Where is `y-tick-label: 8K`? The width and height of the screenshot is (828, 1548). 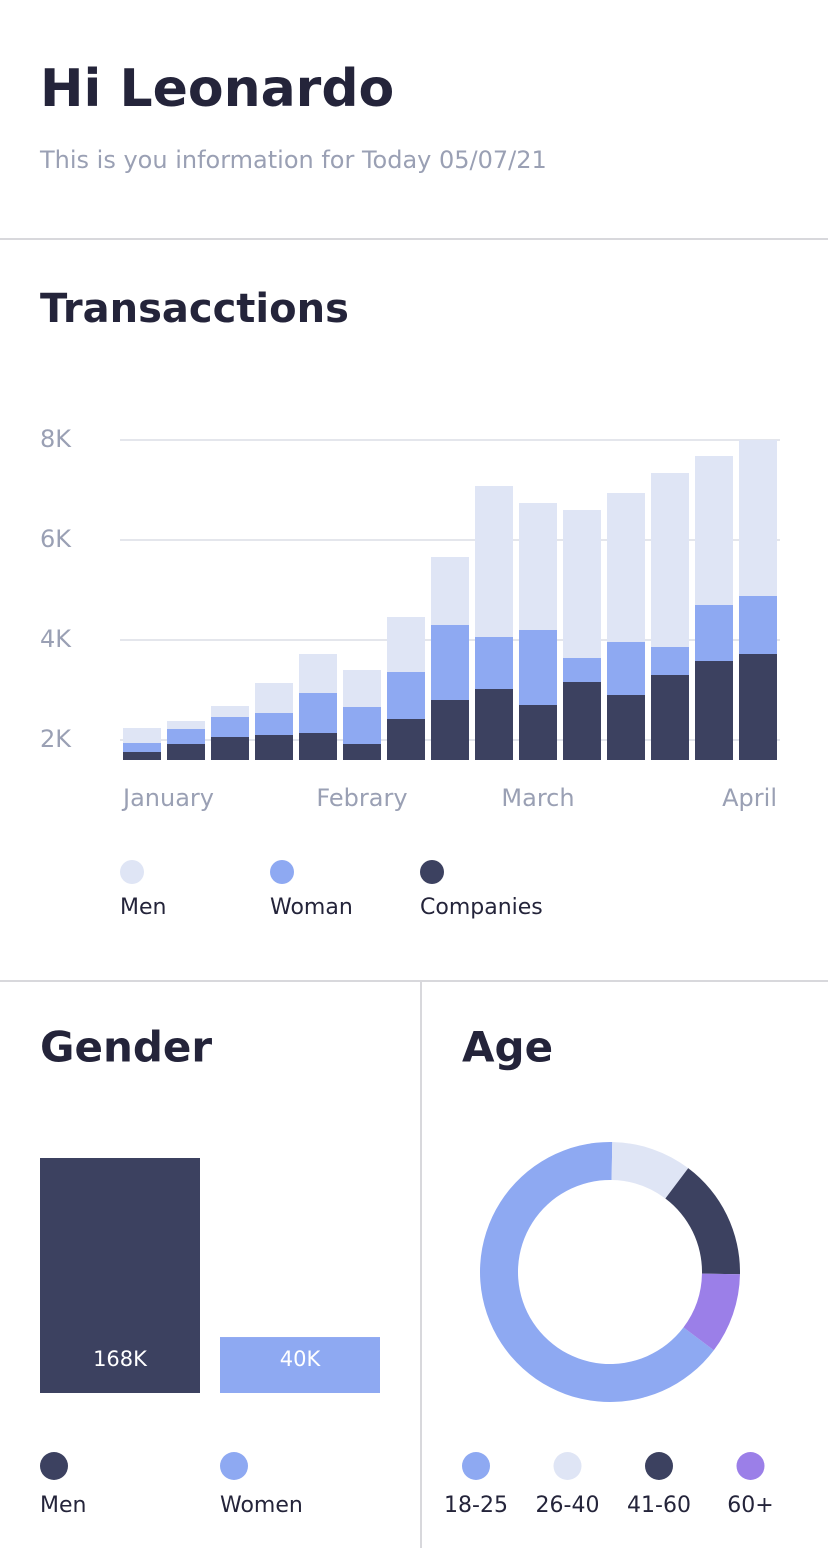
y-tick-label: 8K is located at coordinates (56, 439).